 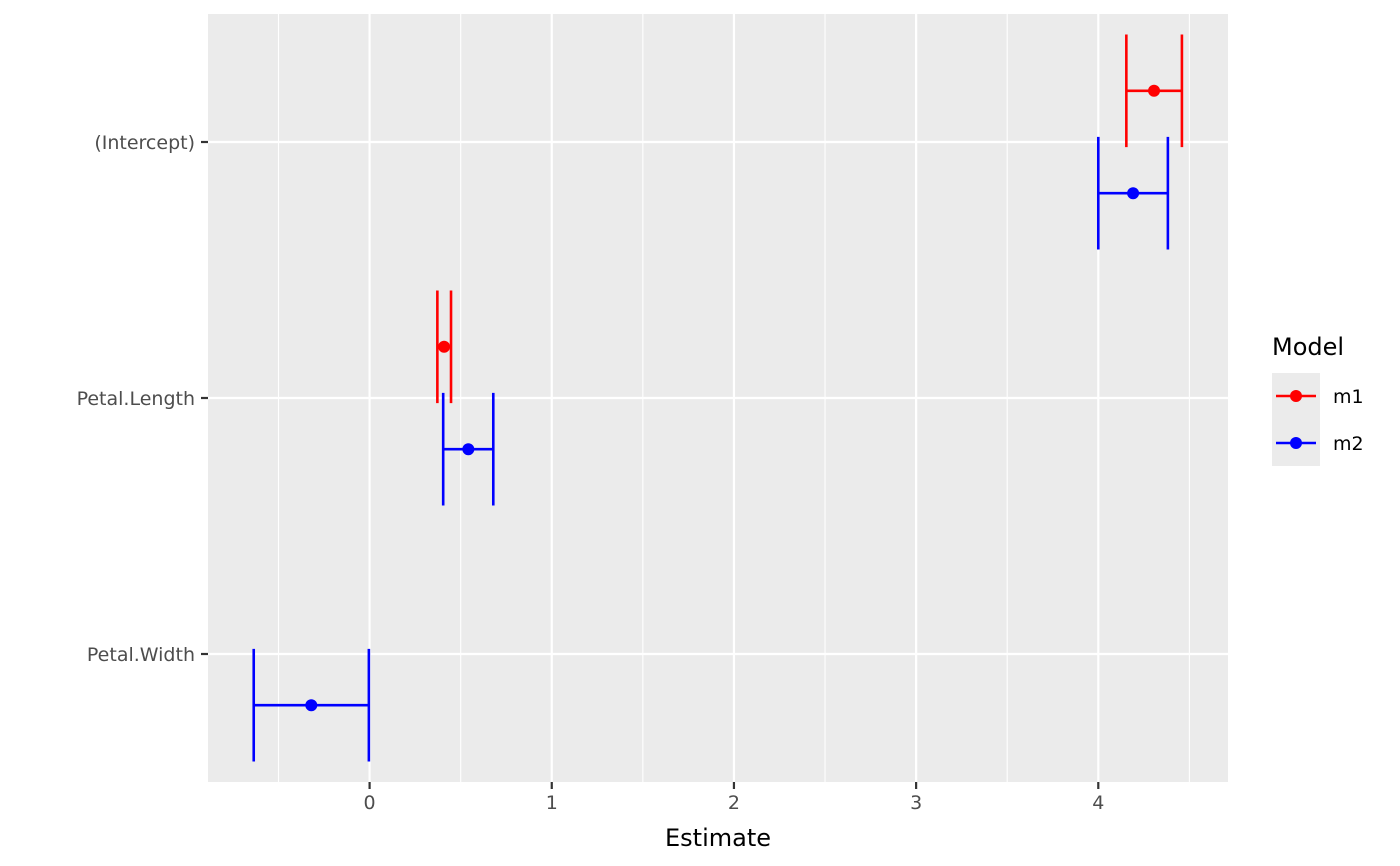 What do you see at coordinates (136, 399) in the screenshot?
I see `y-tick-label: Petal.Length` at bounding box center [136, 399].